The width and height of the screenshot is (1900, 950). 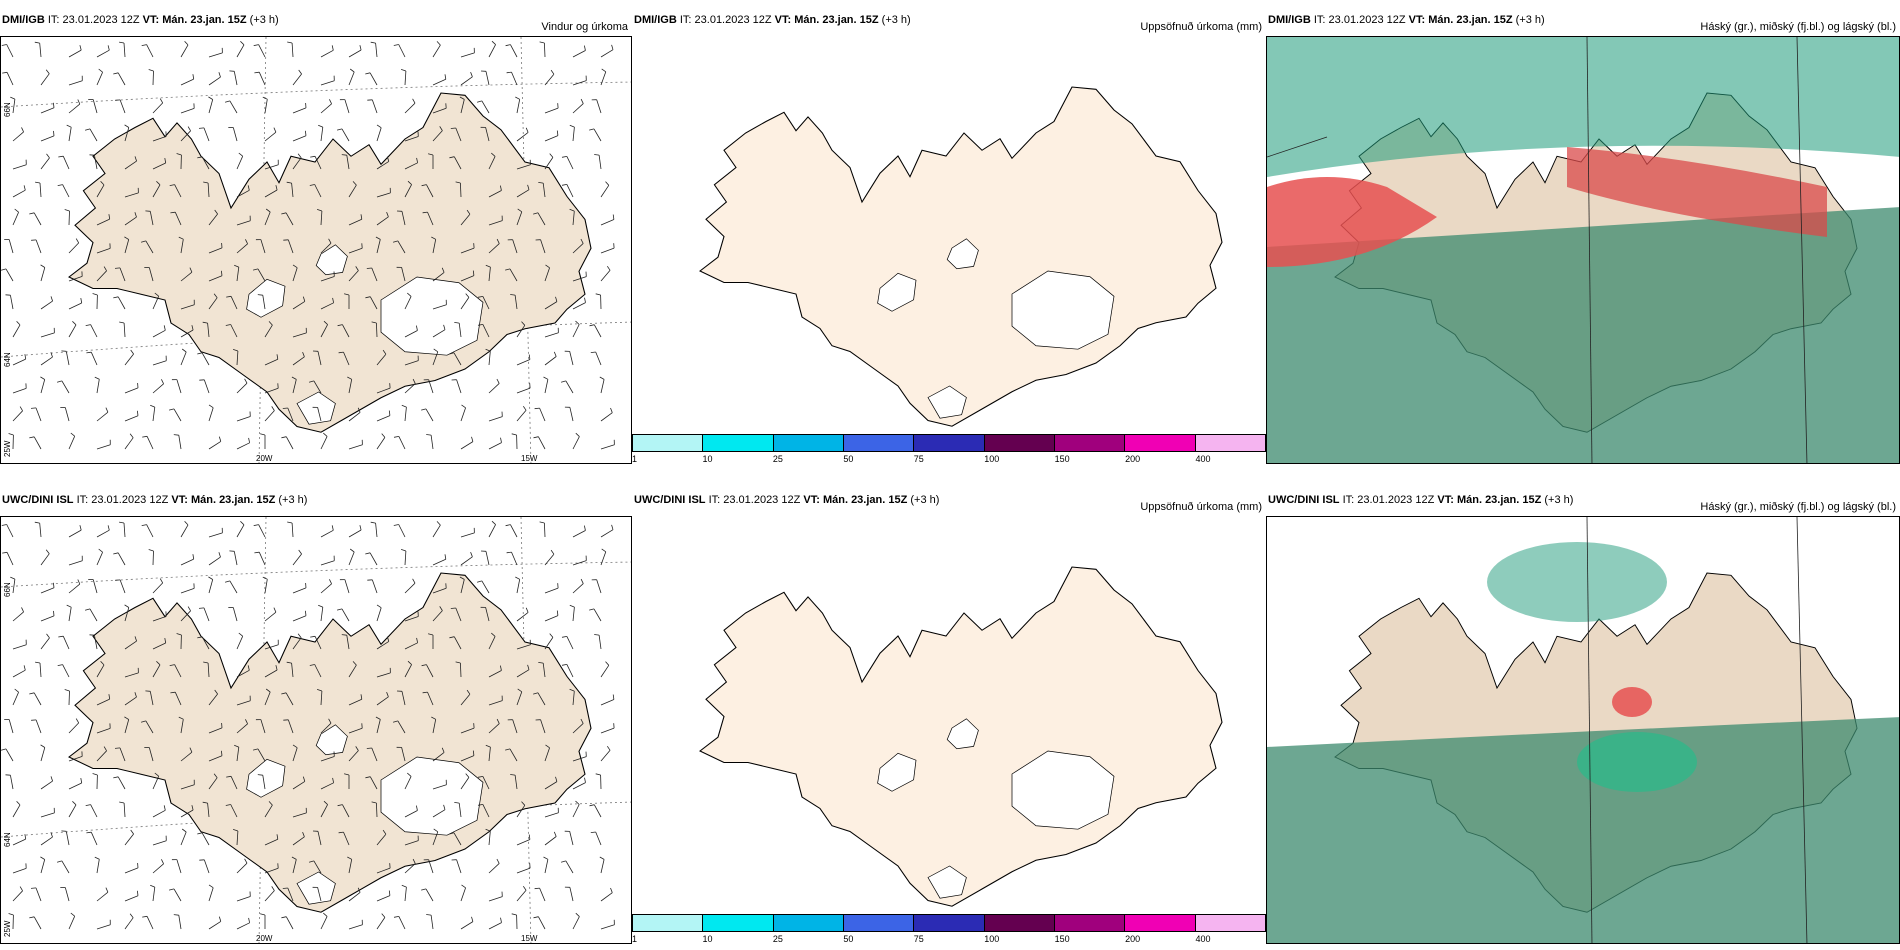 What do you see at coordinates (707, 459) in the screenshot?
I see `colorbar-label: 10` at bounding box center [707, 459].